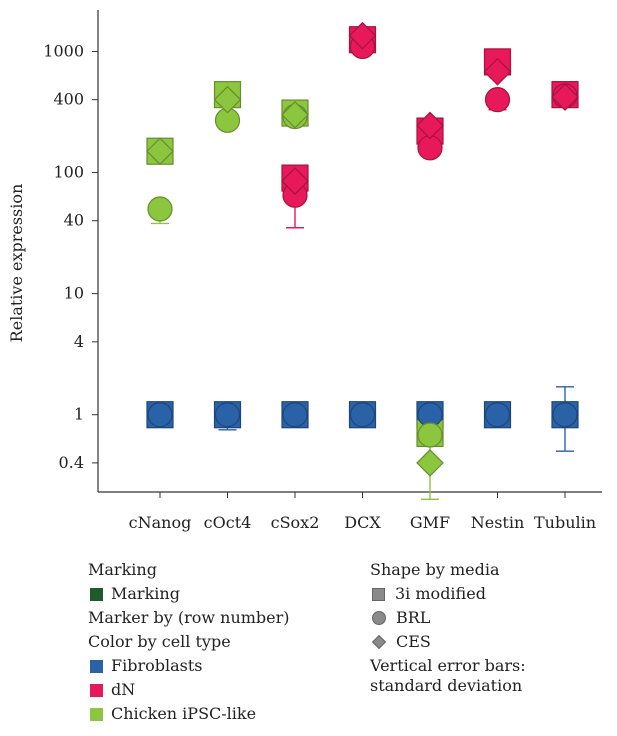 The image size is (617, 736). I want to click on x-tick-label: cOct4, so click(228, 522).